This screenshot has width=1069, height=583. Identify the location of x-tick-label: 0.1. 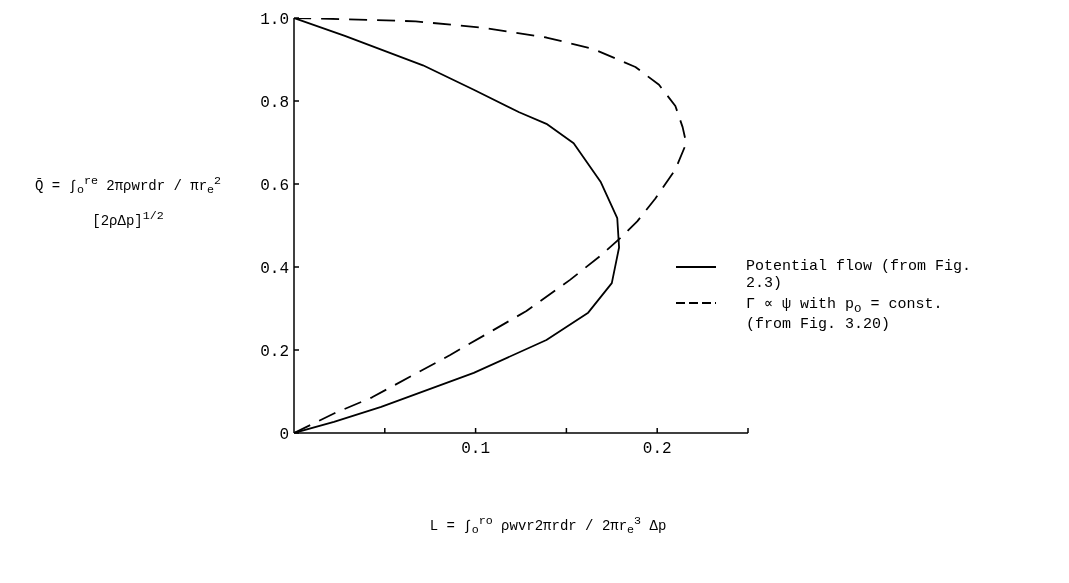
(476, 449).